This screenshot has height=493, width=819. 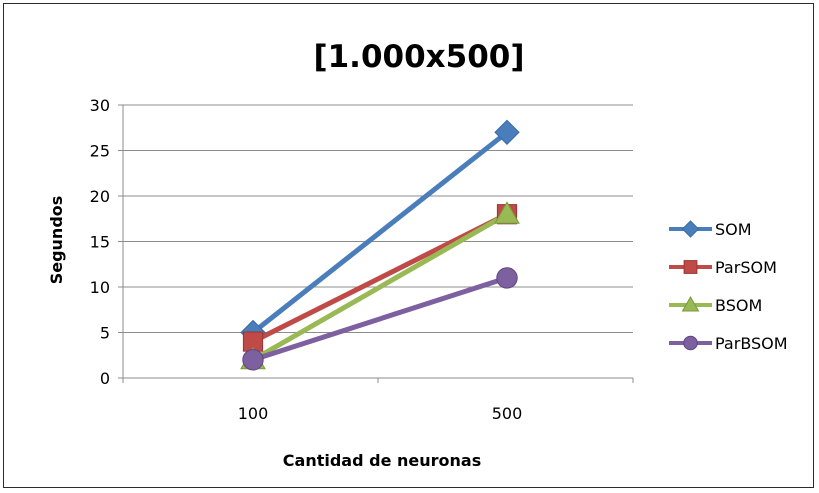 I want to click on data-point-som, so click(x=507, y=132).